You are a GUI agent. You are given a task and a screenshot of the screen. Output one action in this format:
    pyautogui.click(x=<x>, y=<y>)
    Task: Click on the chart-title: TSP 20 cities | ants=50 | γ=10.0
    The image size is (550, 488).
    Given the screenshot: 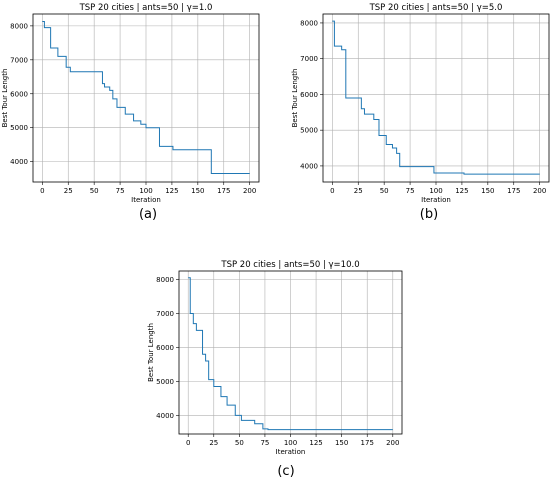 What is the action you would take?
    pyautogui.click(x=289, y=265)
    